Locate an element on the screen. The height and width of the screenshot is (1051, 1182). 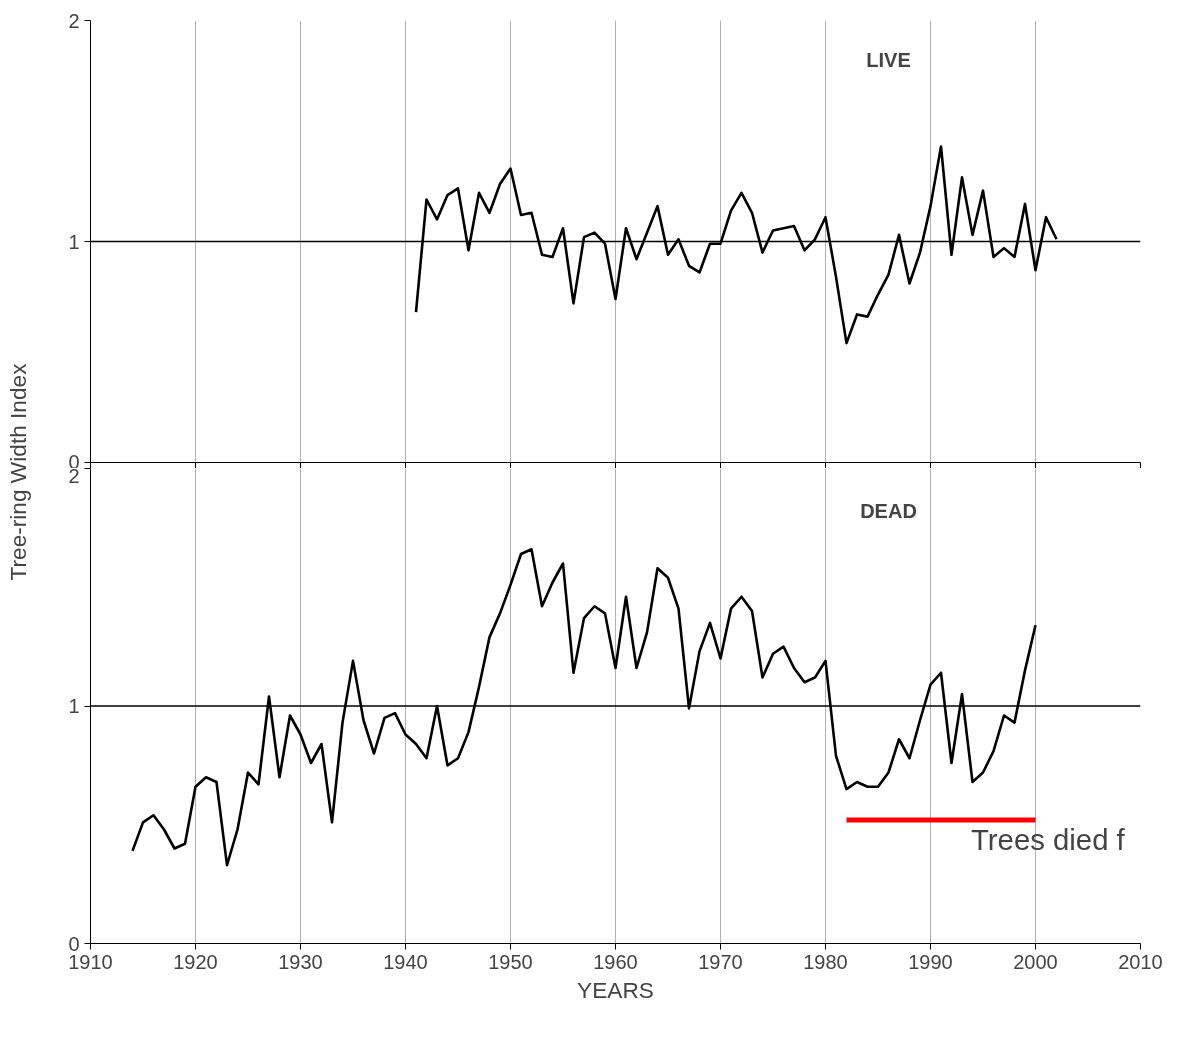
text: DEAD is located at coordinates (888, 511).